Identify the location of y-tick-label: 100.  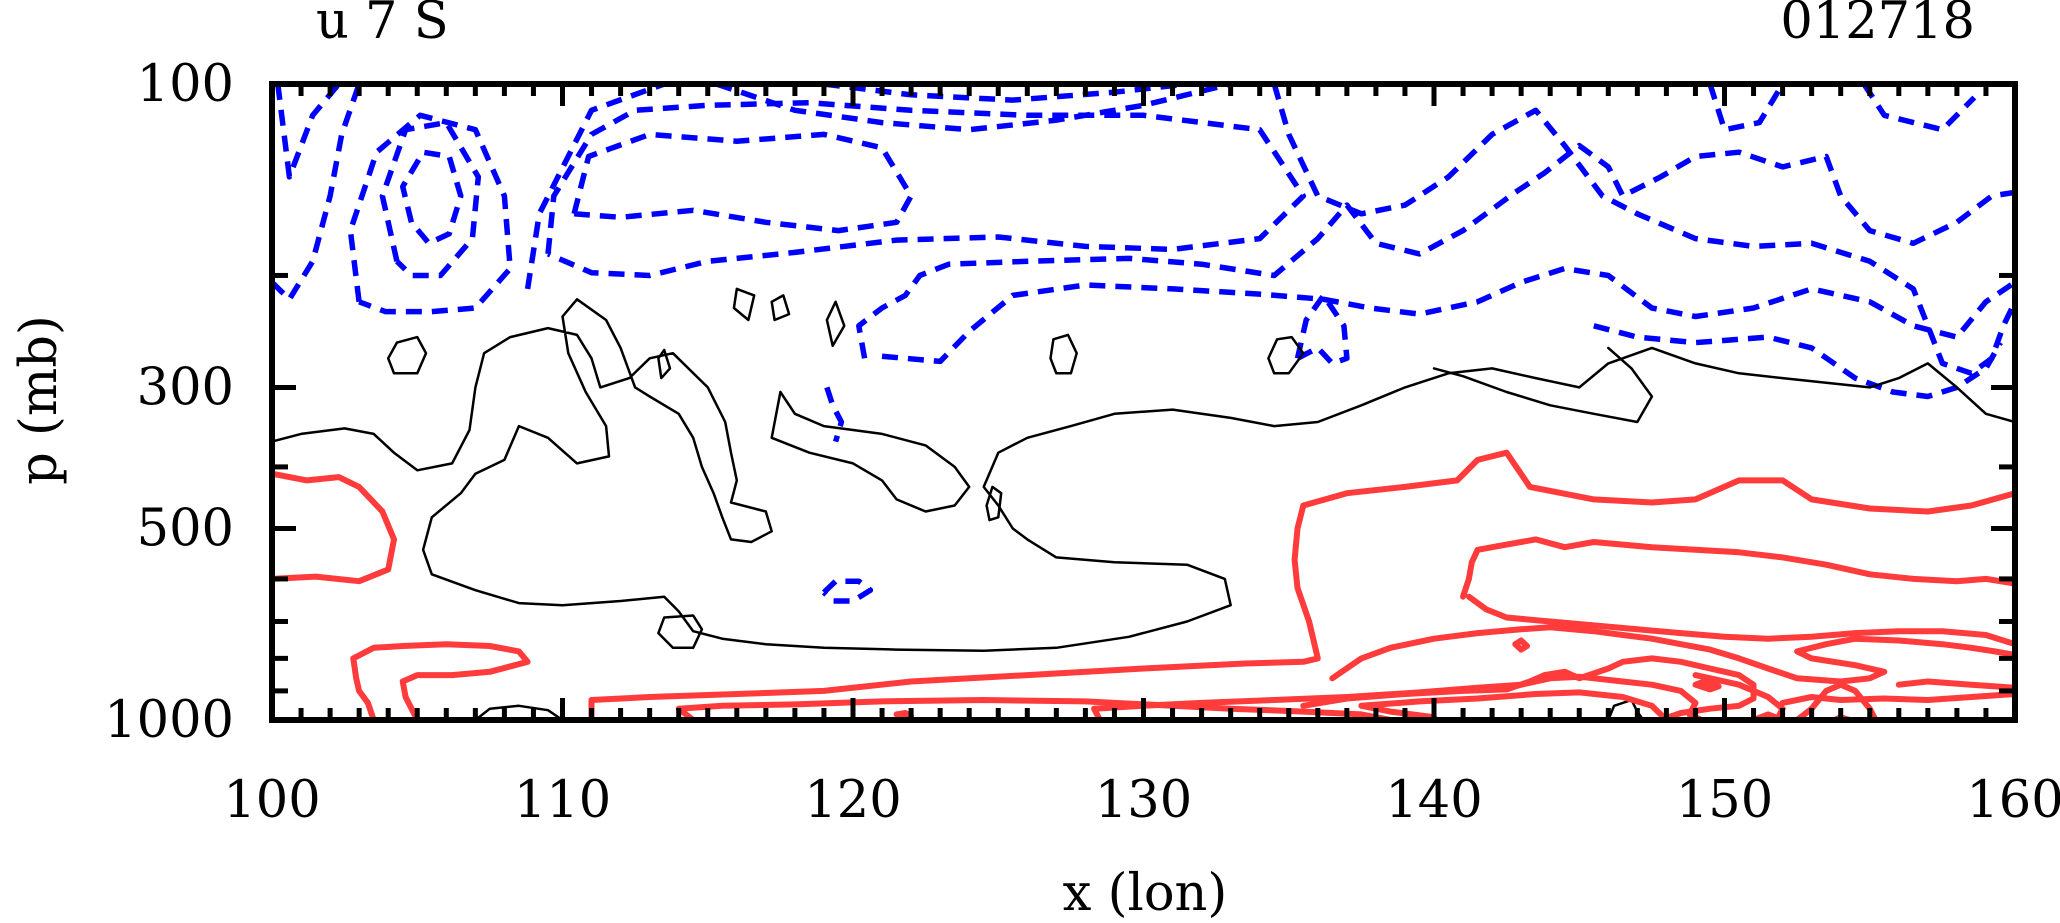
(185, 84).